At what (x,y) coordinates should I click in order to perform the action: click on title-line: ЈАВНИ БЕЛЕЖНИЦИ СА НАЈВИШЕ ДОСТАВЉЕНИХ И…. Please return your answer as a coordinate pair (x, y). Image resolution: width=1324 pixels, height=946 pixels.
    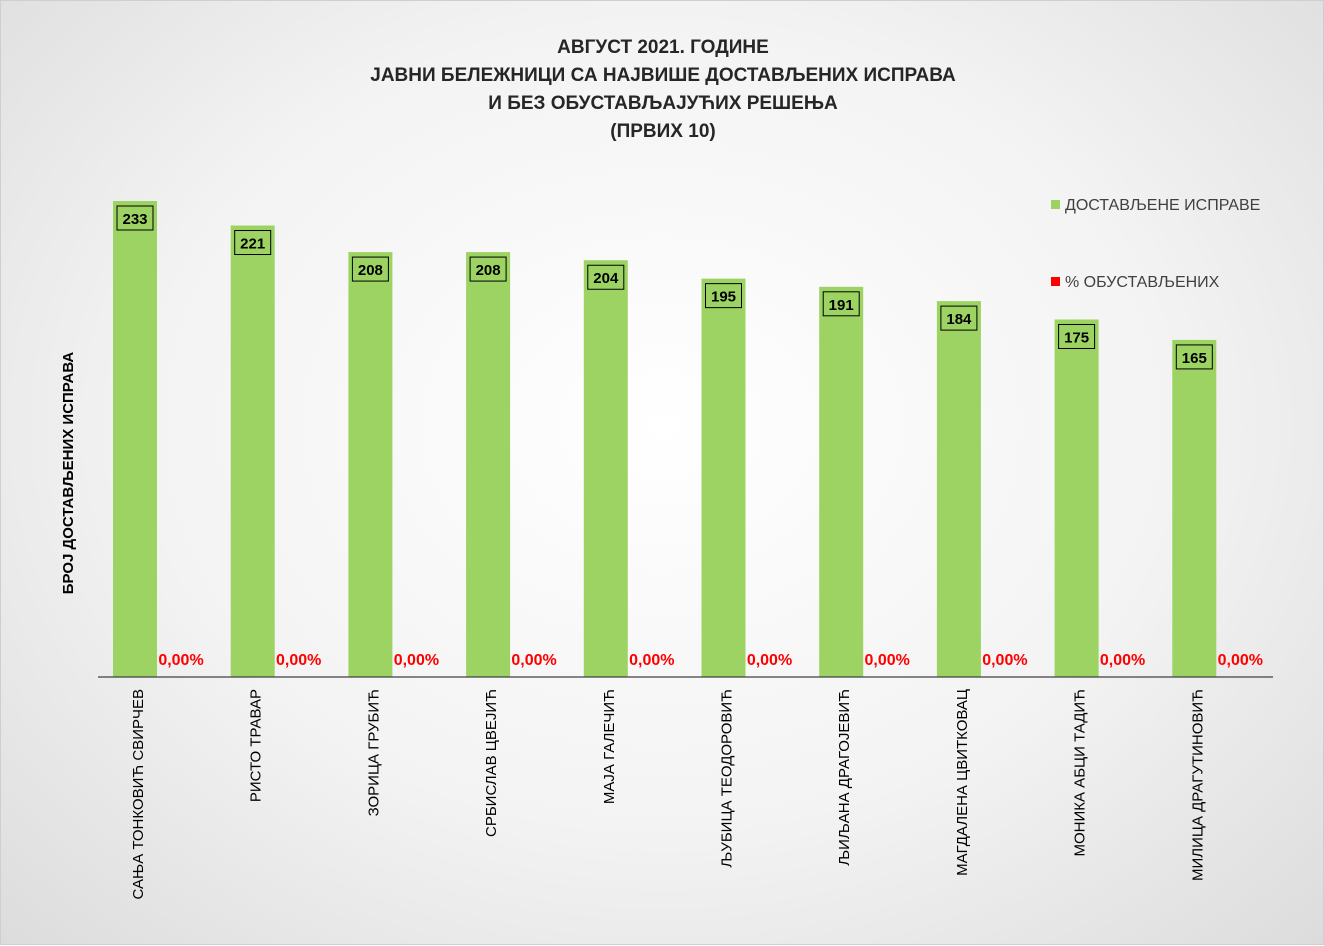
    Looking at the image, I should click on (663, 75).